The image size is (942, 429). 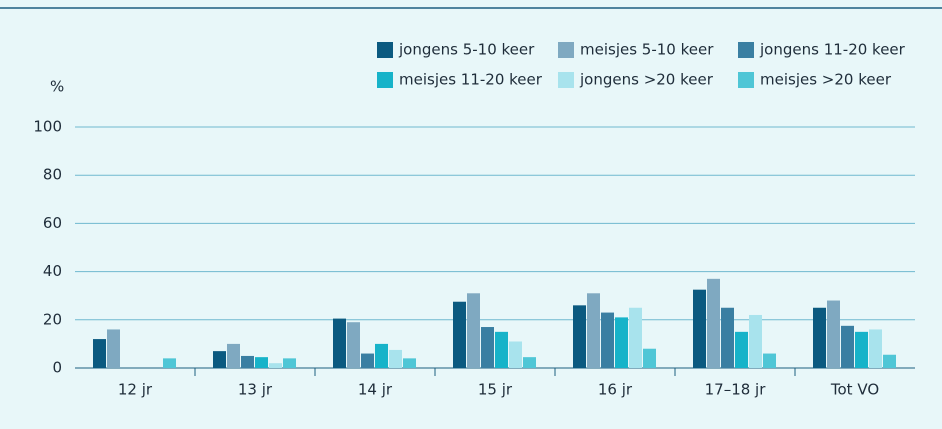 I want to click on y-axis-label: %, so click(x=57, y=87).